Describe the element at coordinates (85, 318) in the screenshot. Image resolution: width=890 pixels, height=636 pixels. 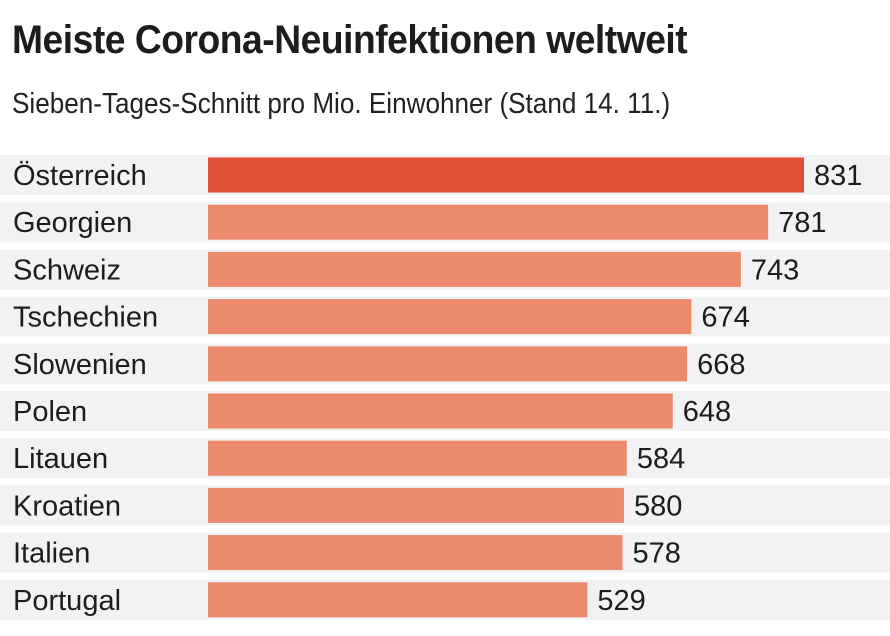
I see `category-label: Tschechien` at that location.